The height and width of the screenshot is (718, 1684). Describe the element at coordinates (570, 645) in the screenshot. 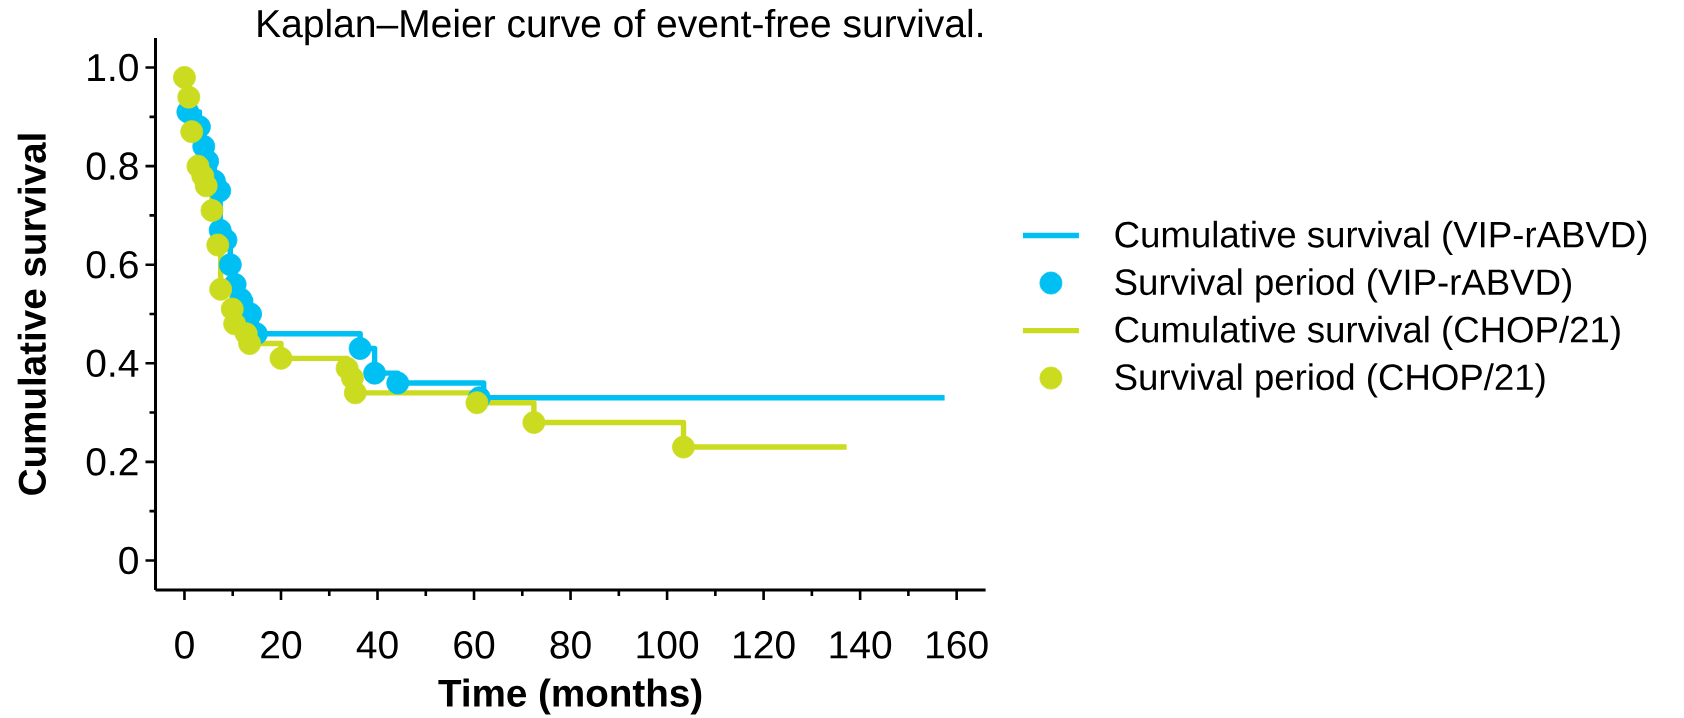

I see `x-tick-label: 80` at that location.